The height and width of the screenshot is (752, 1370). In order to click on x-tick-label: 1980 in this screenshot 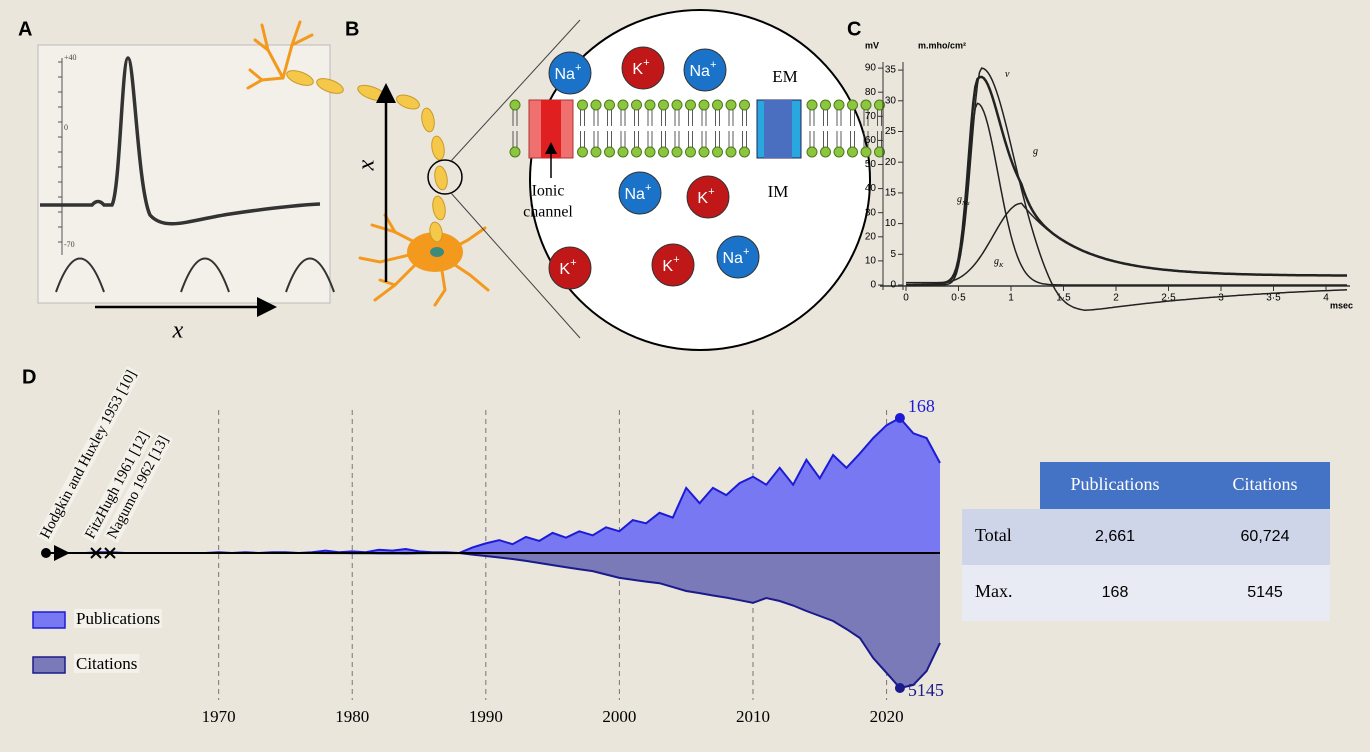, I will do `click(352, 716)`.